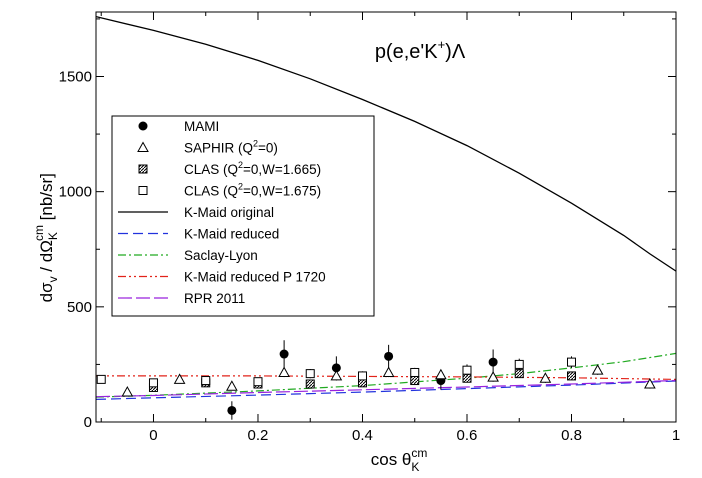  Describe the element at coordinates (231, 147) in the screenshot. I see `legend-label-1: SAPHIR (Q2=0)` at that location.